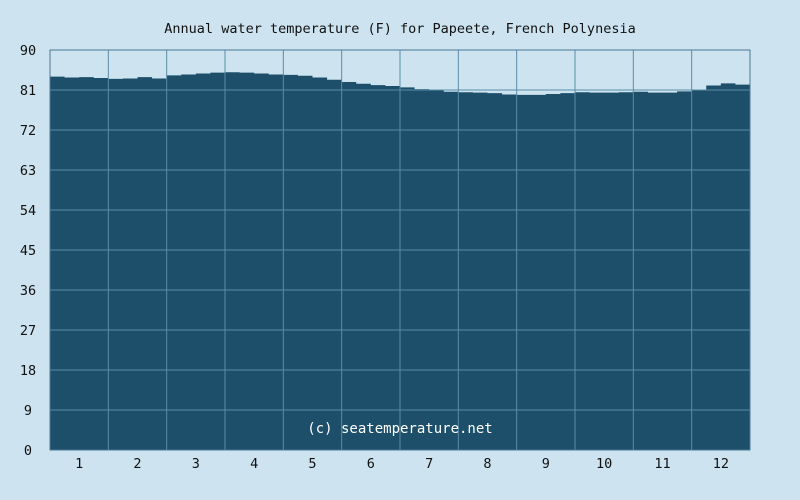 This screenshot has width=800, height=500. I want to click on y-tick-label: 63, so click(28, 171).